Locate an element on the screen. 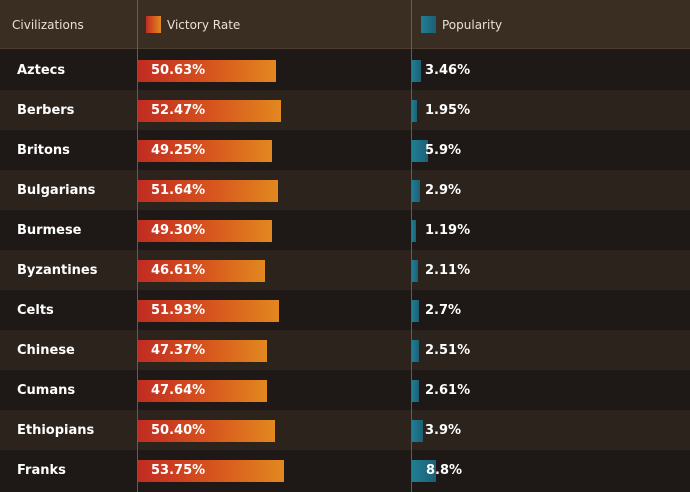  civilization-name: Burmese is located at coordinates (49, 230).